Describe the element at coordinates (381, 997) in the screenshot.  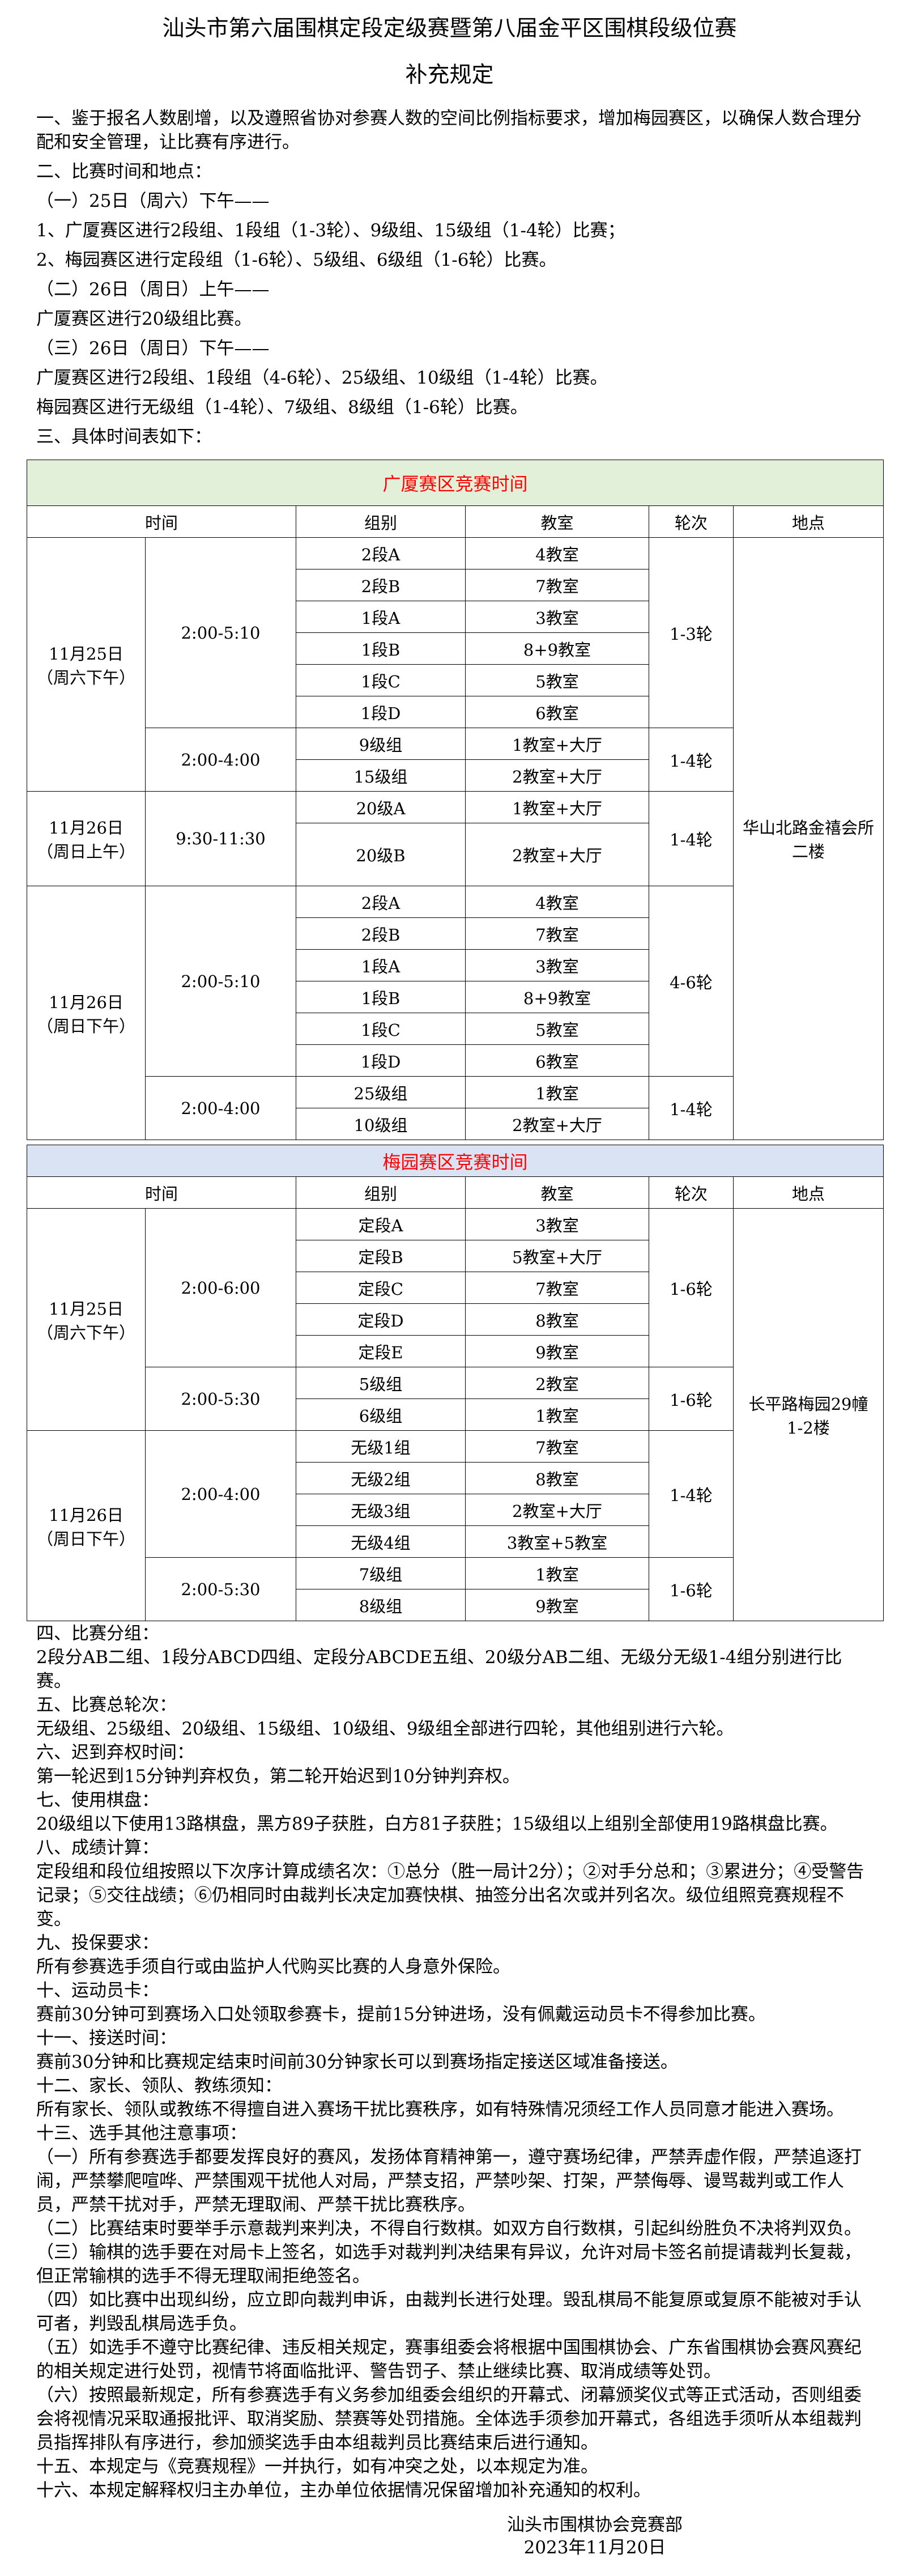
I see `group-cell: 1段B` at that location.